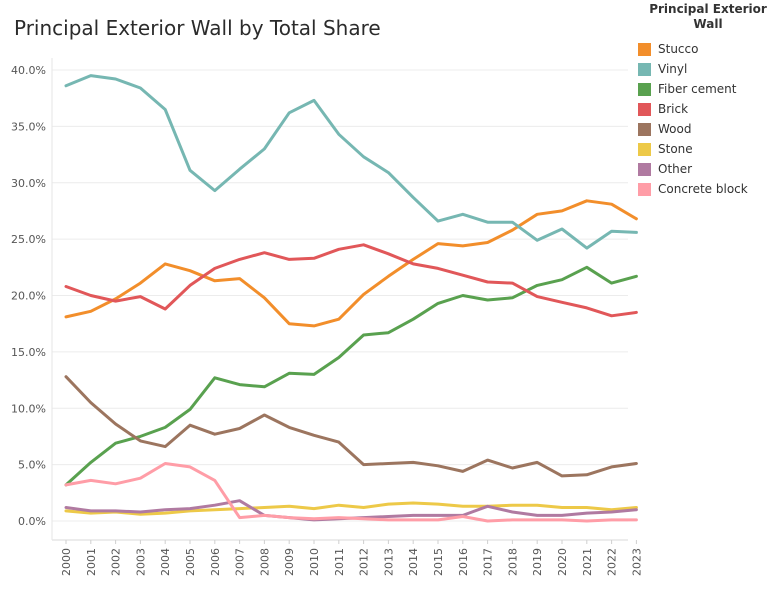 Image resolution: width=770 pixels, height=589 pixels. I want to click on series-line-wood, so click(351, 426).